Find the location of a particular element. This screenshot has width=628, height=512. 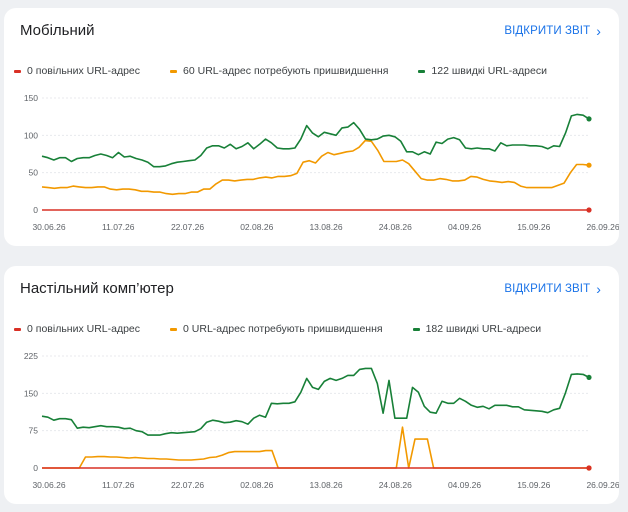

legend-item-fast: 182 швидкі URL-адреси is located at coordinates (477, 329).